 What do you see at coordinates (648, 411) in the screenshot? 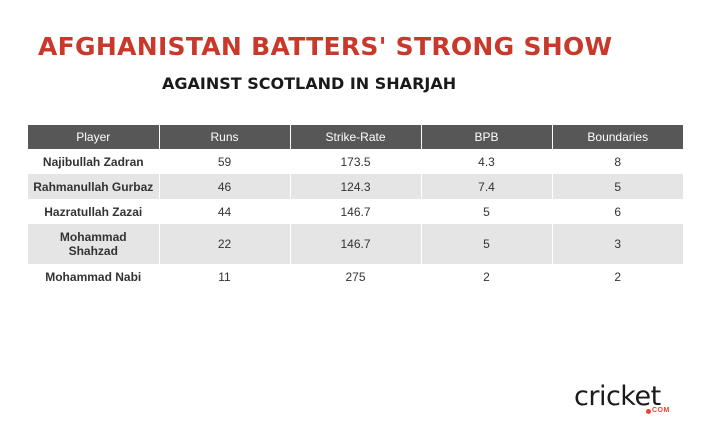
I see `logo-dot-icon` at bounding box center [648, 411].